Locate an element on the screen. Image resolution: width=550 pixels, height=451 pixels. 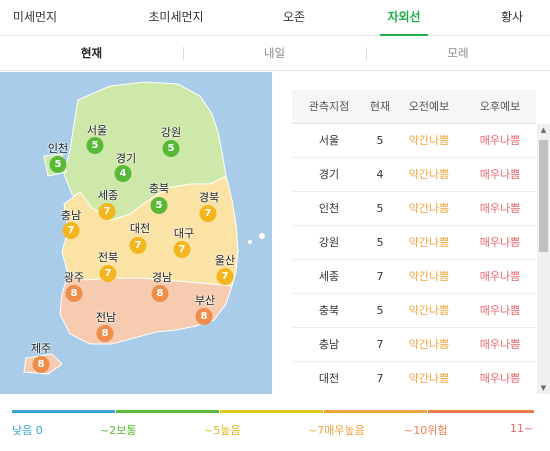
station-name: 충북 is located at coordinates (329, 310).